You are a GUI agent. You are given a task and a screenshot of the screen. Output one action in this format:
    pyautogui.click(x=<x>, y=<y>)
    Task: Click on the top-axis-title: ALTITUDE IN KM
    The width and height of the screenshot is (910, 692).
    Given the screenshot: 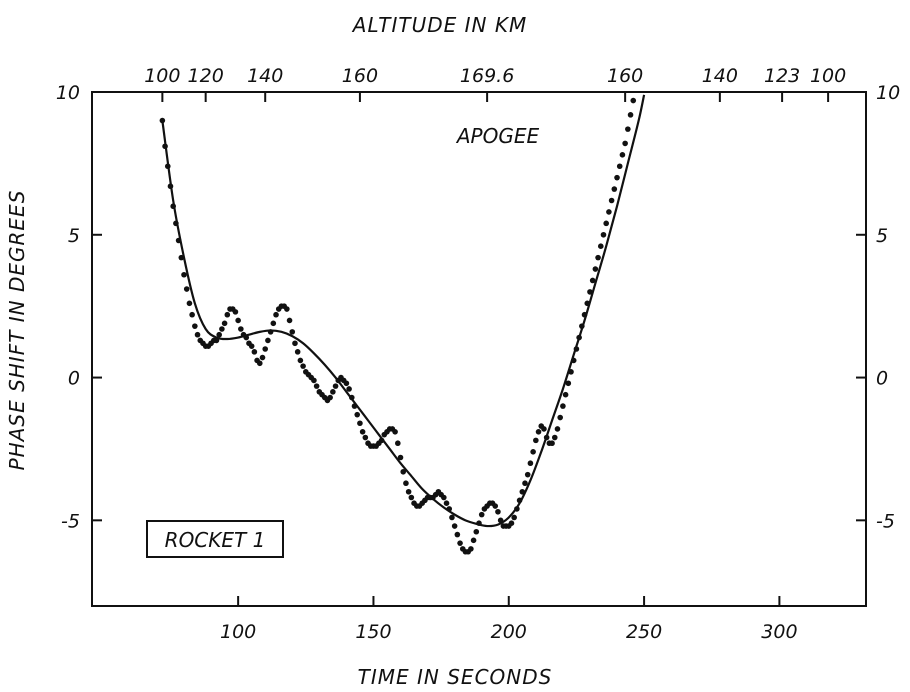 What is the action you would take?
    pyautogui.click(x=439, y=25)
    